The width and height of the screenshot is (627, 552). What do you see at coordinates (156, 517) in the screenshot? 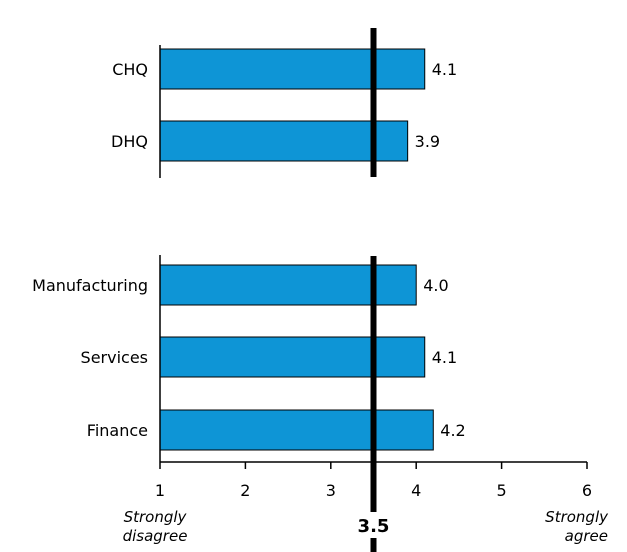
I see `scale-min-label-line-1: Strongly` at bounding box center [156, 517].